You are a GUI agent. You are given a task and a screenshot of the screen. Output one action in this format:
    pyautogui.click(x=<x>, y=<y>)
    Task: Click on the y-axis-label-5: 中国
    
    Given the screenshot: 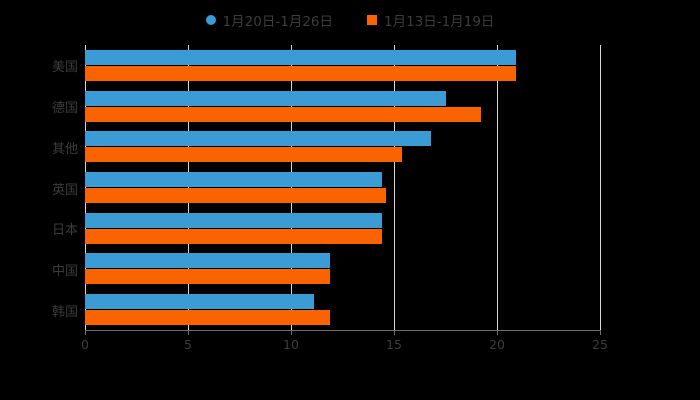 What is the action you would take?
    pyautogui.click(x=64, y=271)
    